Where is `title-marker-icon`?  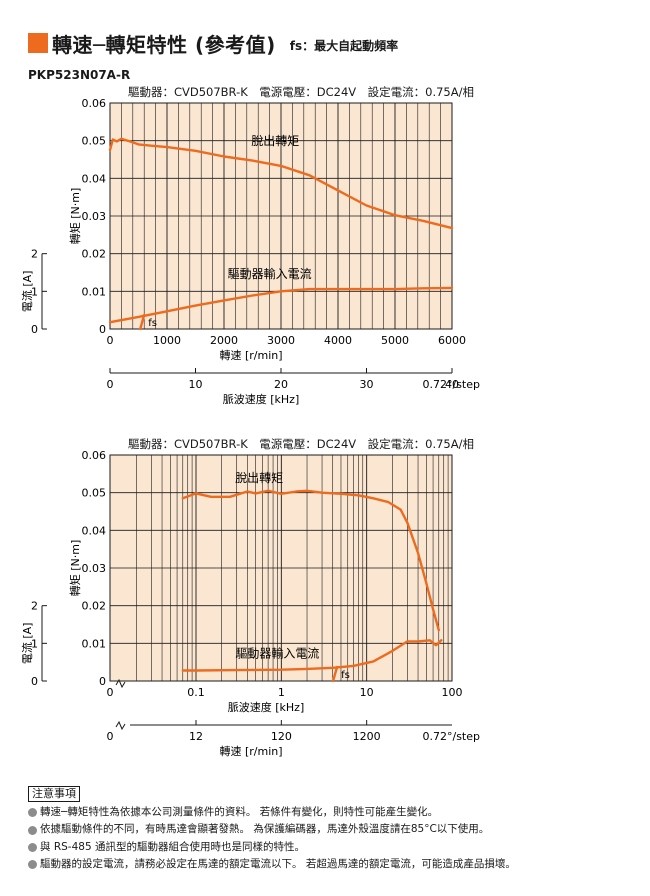 title-marker-icon is located at coordinates (38, 43).